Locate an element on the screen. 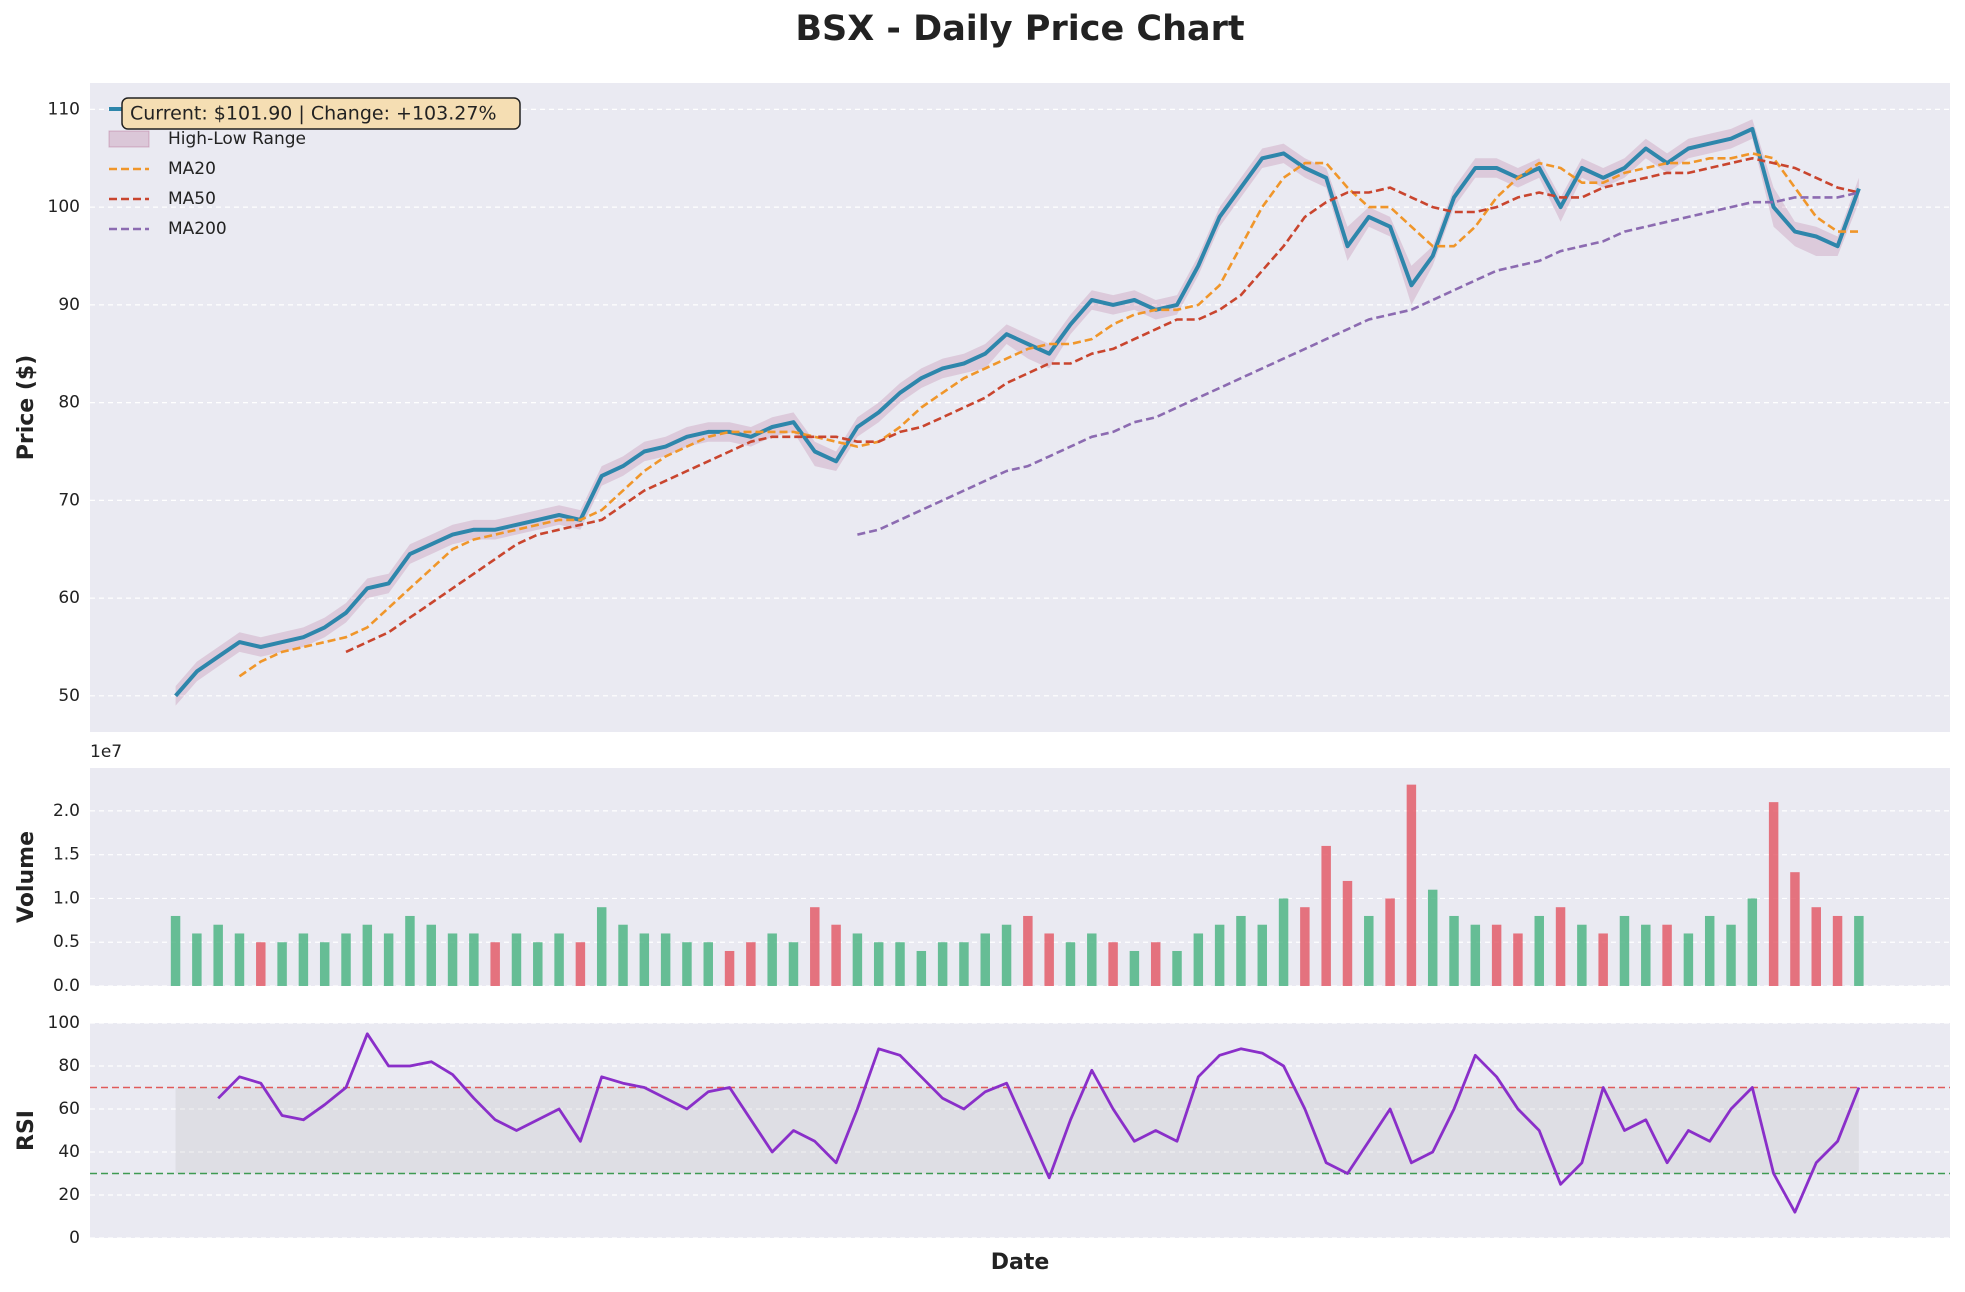  y-tick-label: 1.5 is located at coordinates (66, 855).